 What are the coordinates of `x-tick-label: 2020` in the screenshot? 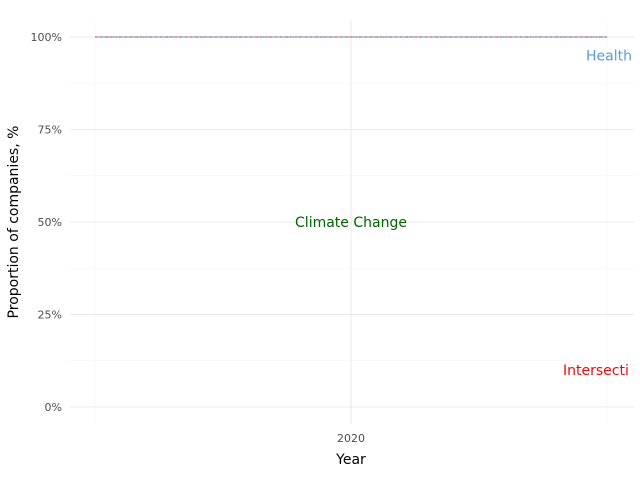 It's located at (351, 438).